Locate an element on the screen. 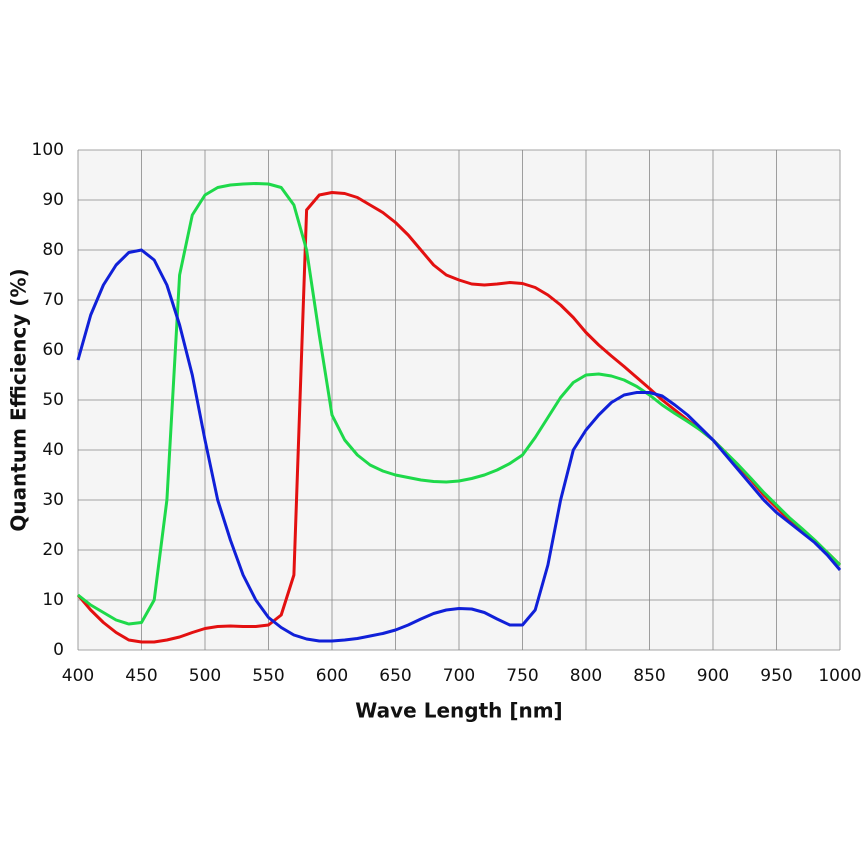 This screenshot has height=864, width=861. y-tick-label: 90 is located at coordinates (53, 200).